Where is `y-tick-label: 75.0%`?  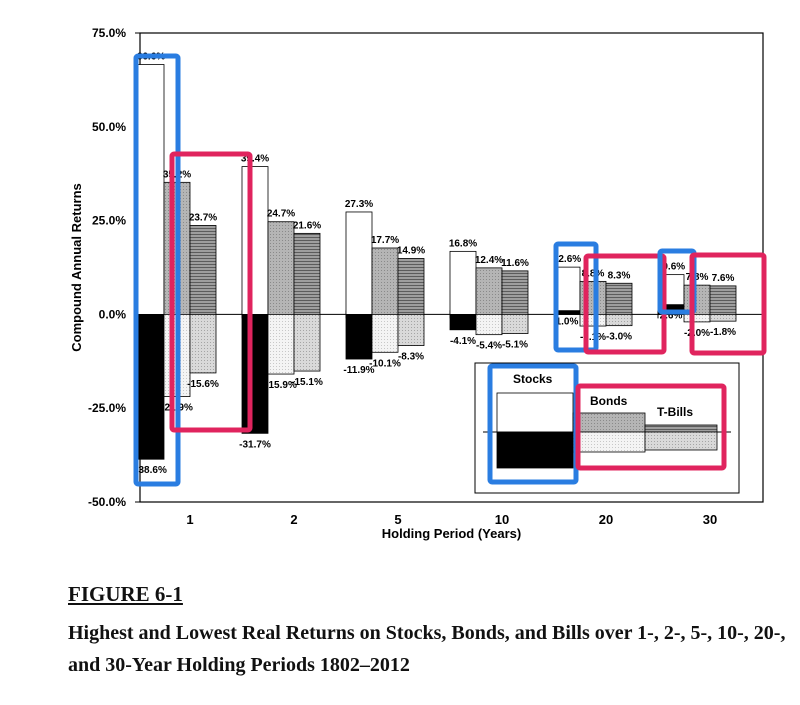
y-tick-label: 75.0% is located at coordinates (109, 33).